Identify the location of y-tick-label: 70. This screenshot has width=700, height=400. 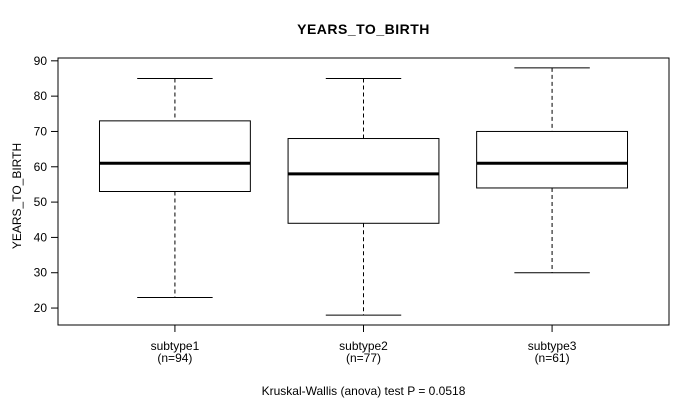
(41, 131).